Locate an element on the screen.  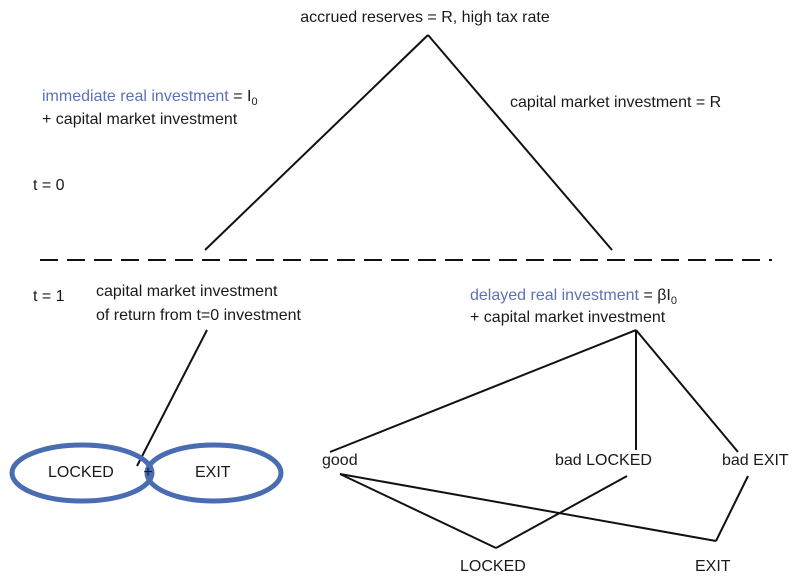
right-branch-label: capital market investment = R is located at coordinates (615, 102).